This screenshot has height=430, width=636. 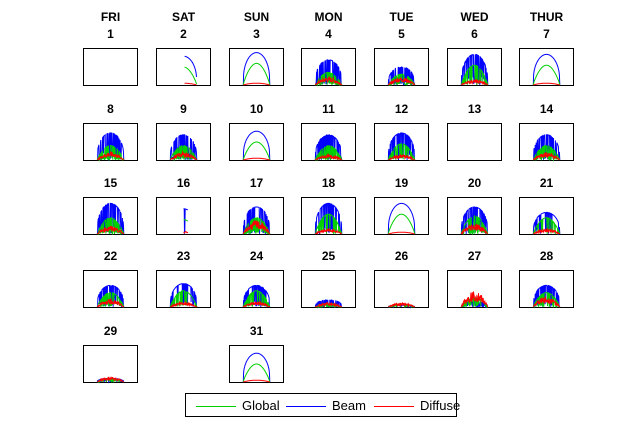 What do you see at coordinates (256, 183) in the screenshot?
I see `day-number: 17` at bounding box center [256, 183].